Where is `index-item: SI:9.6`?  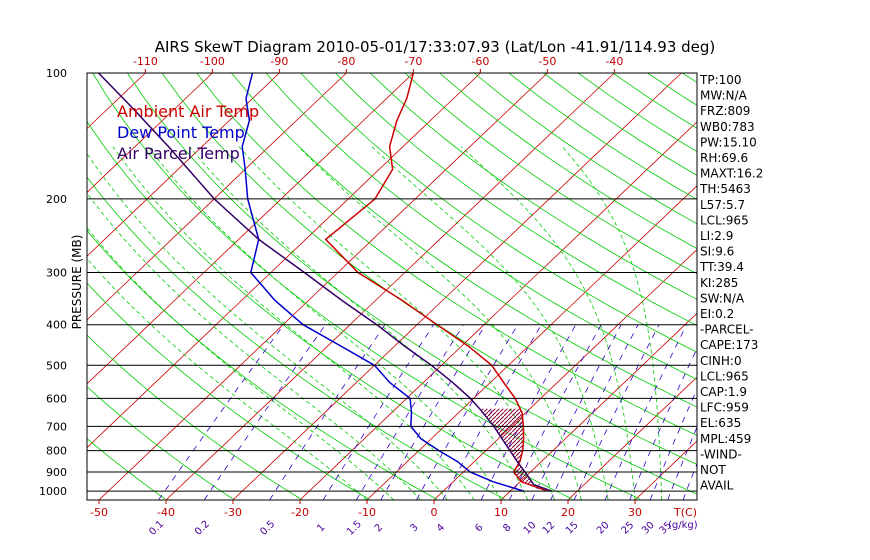
index-item: SI:9.6 is located at coordinates (717, 252).